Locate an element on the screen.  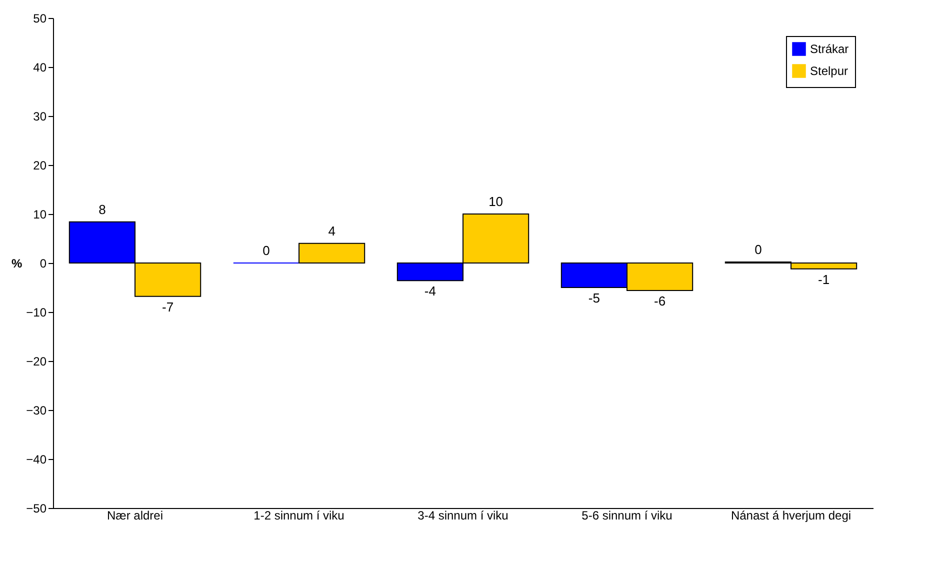
y-tick-label: −50 is located at coordinates (36, 509).